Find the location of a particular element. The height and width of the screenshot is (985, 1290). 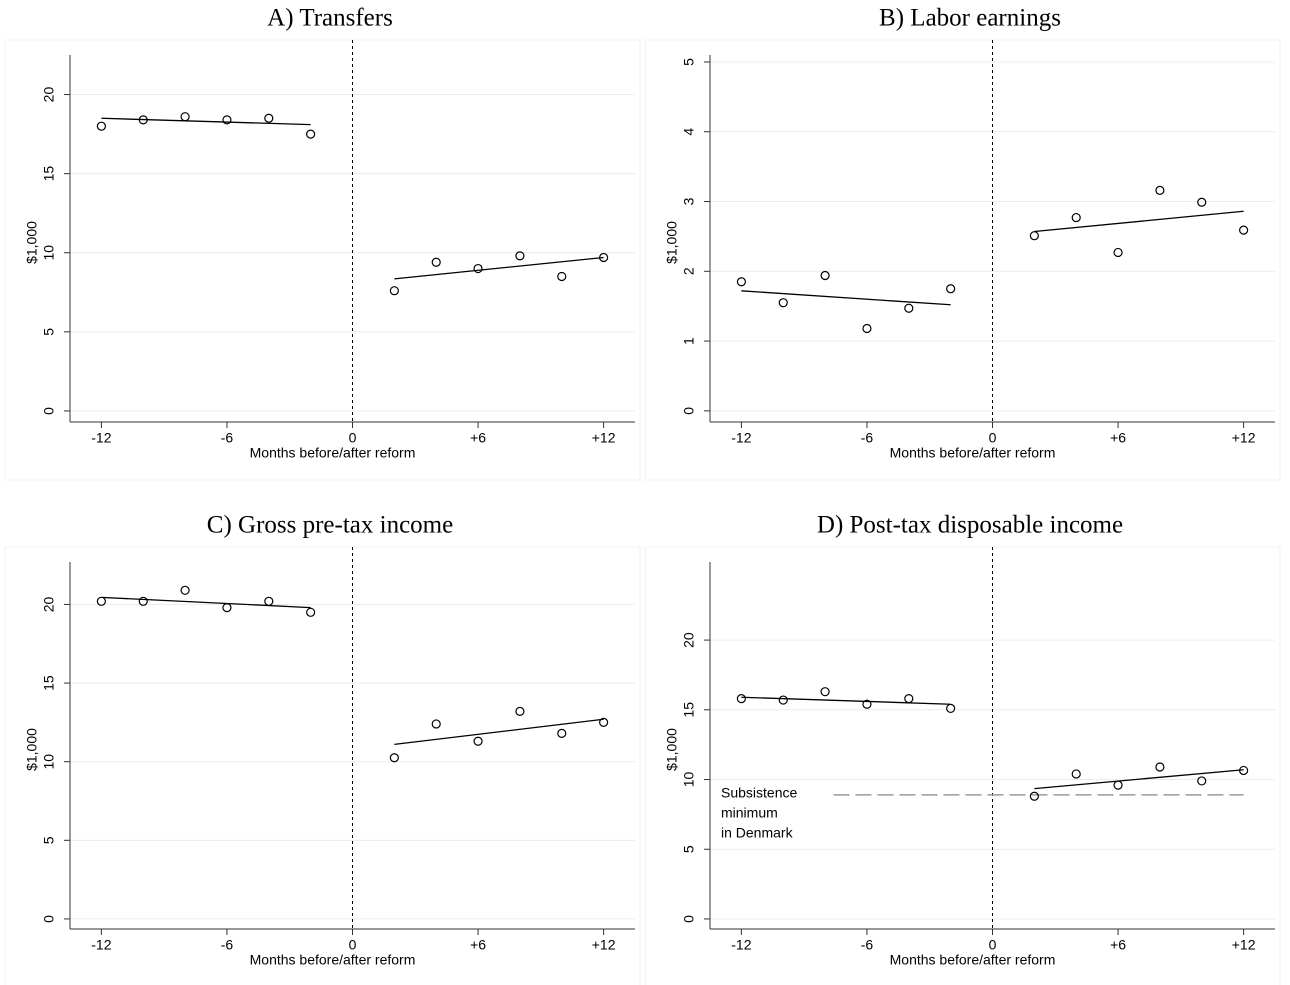

y-tick-label: 3 is located at coordinates (689, 201).